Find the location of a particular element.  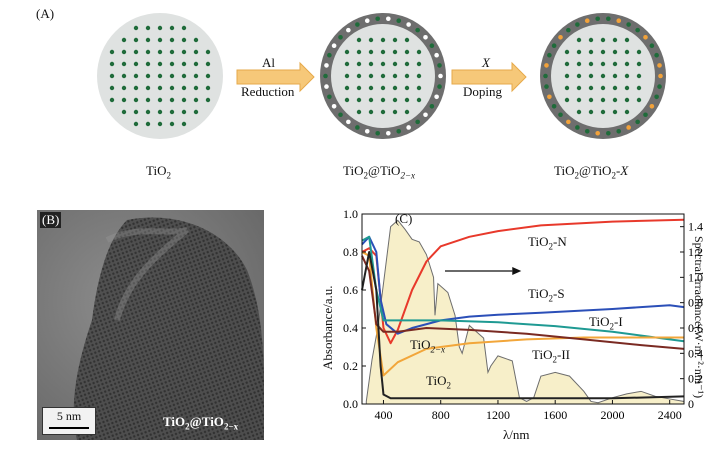

label-tio2: TiO2 is located at coordinates (438, 382).